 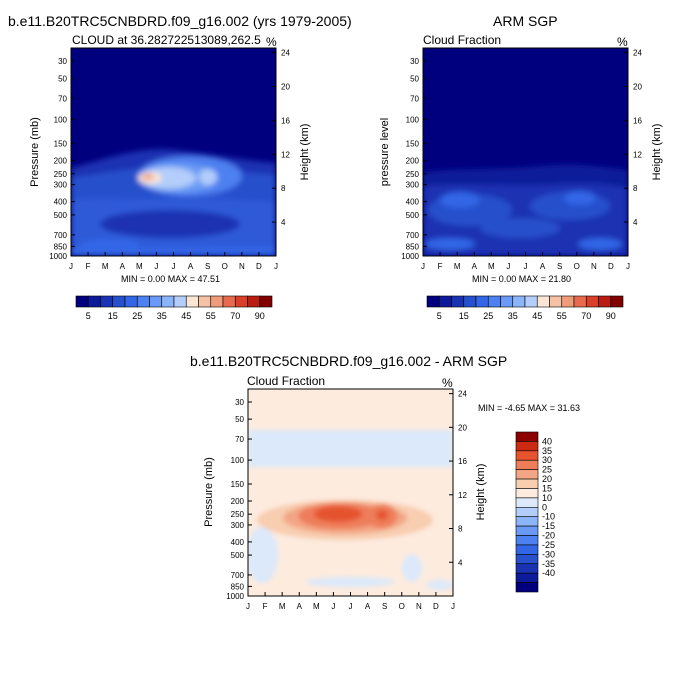 What do you see at coordinates (548, 536) in the screenshot?
I see `colorbar-label: -20` at bounding box center [548, 536].